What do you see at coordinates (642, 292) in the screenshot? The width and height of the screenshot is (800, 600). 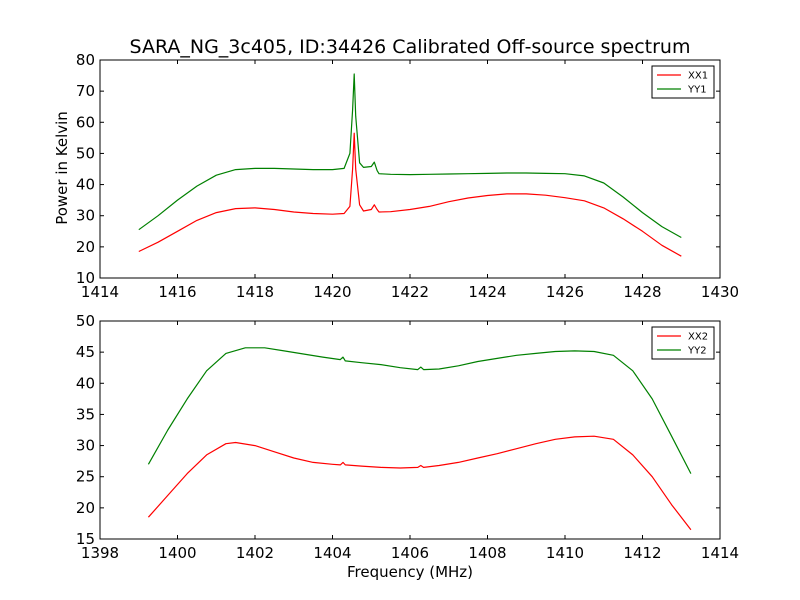 I see `x-tick-label: 1428` at bounding box center [642, 292].